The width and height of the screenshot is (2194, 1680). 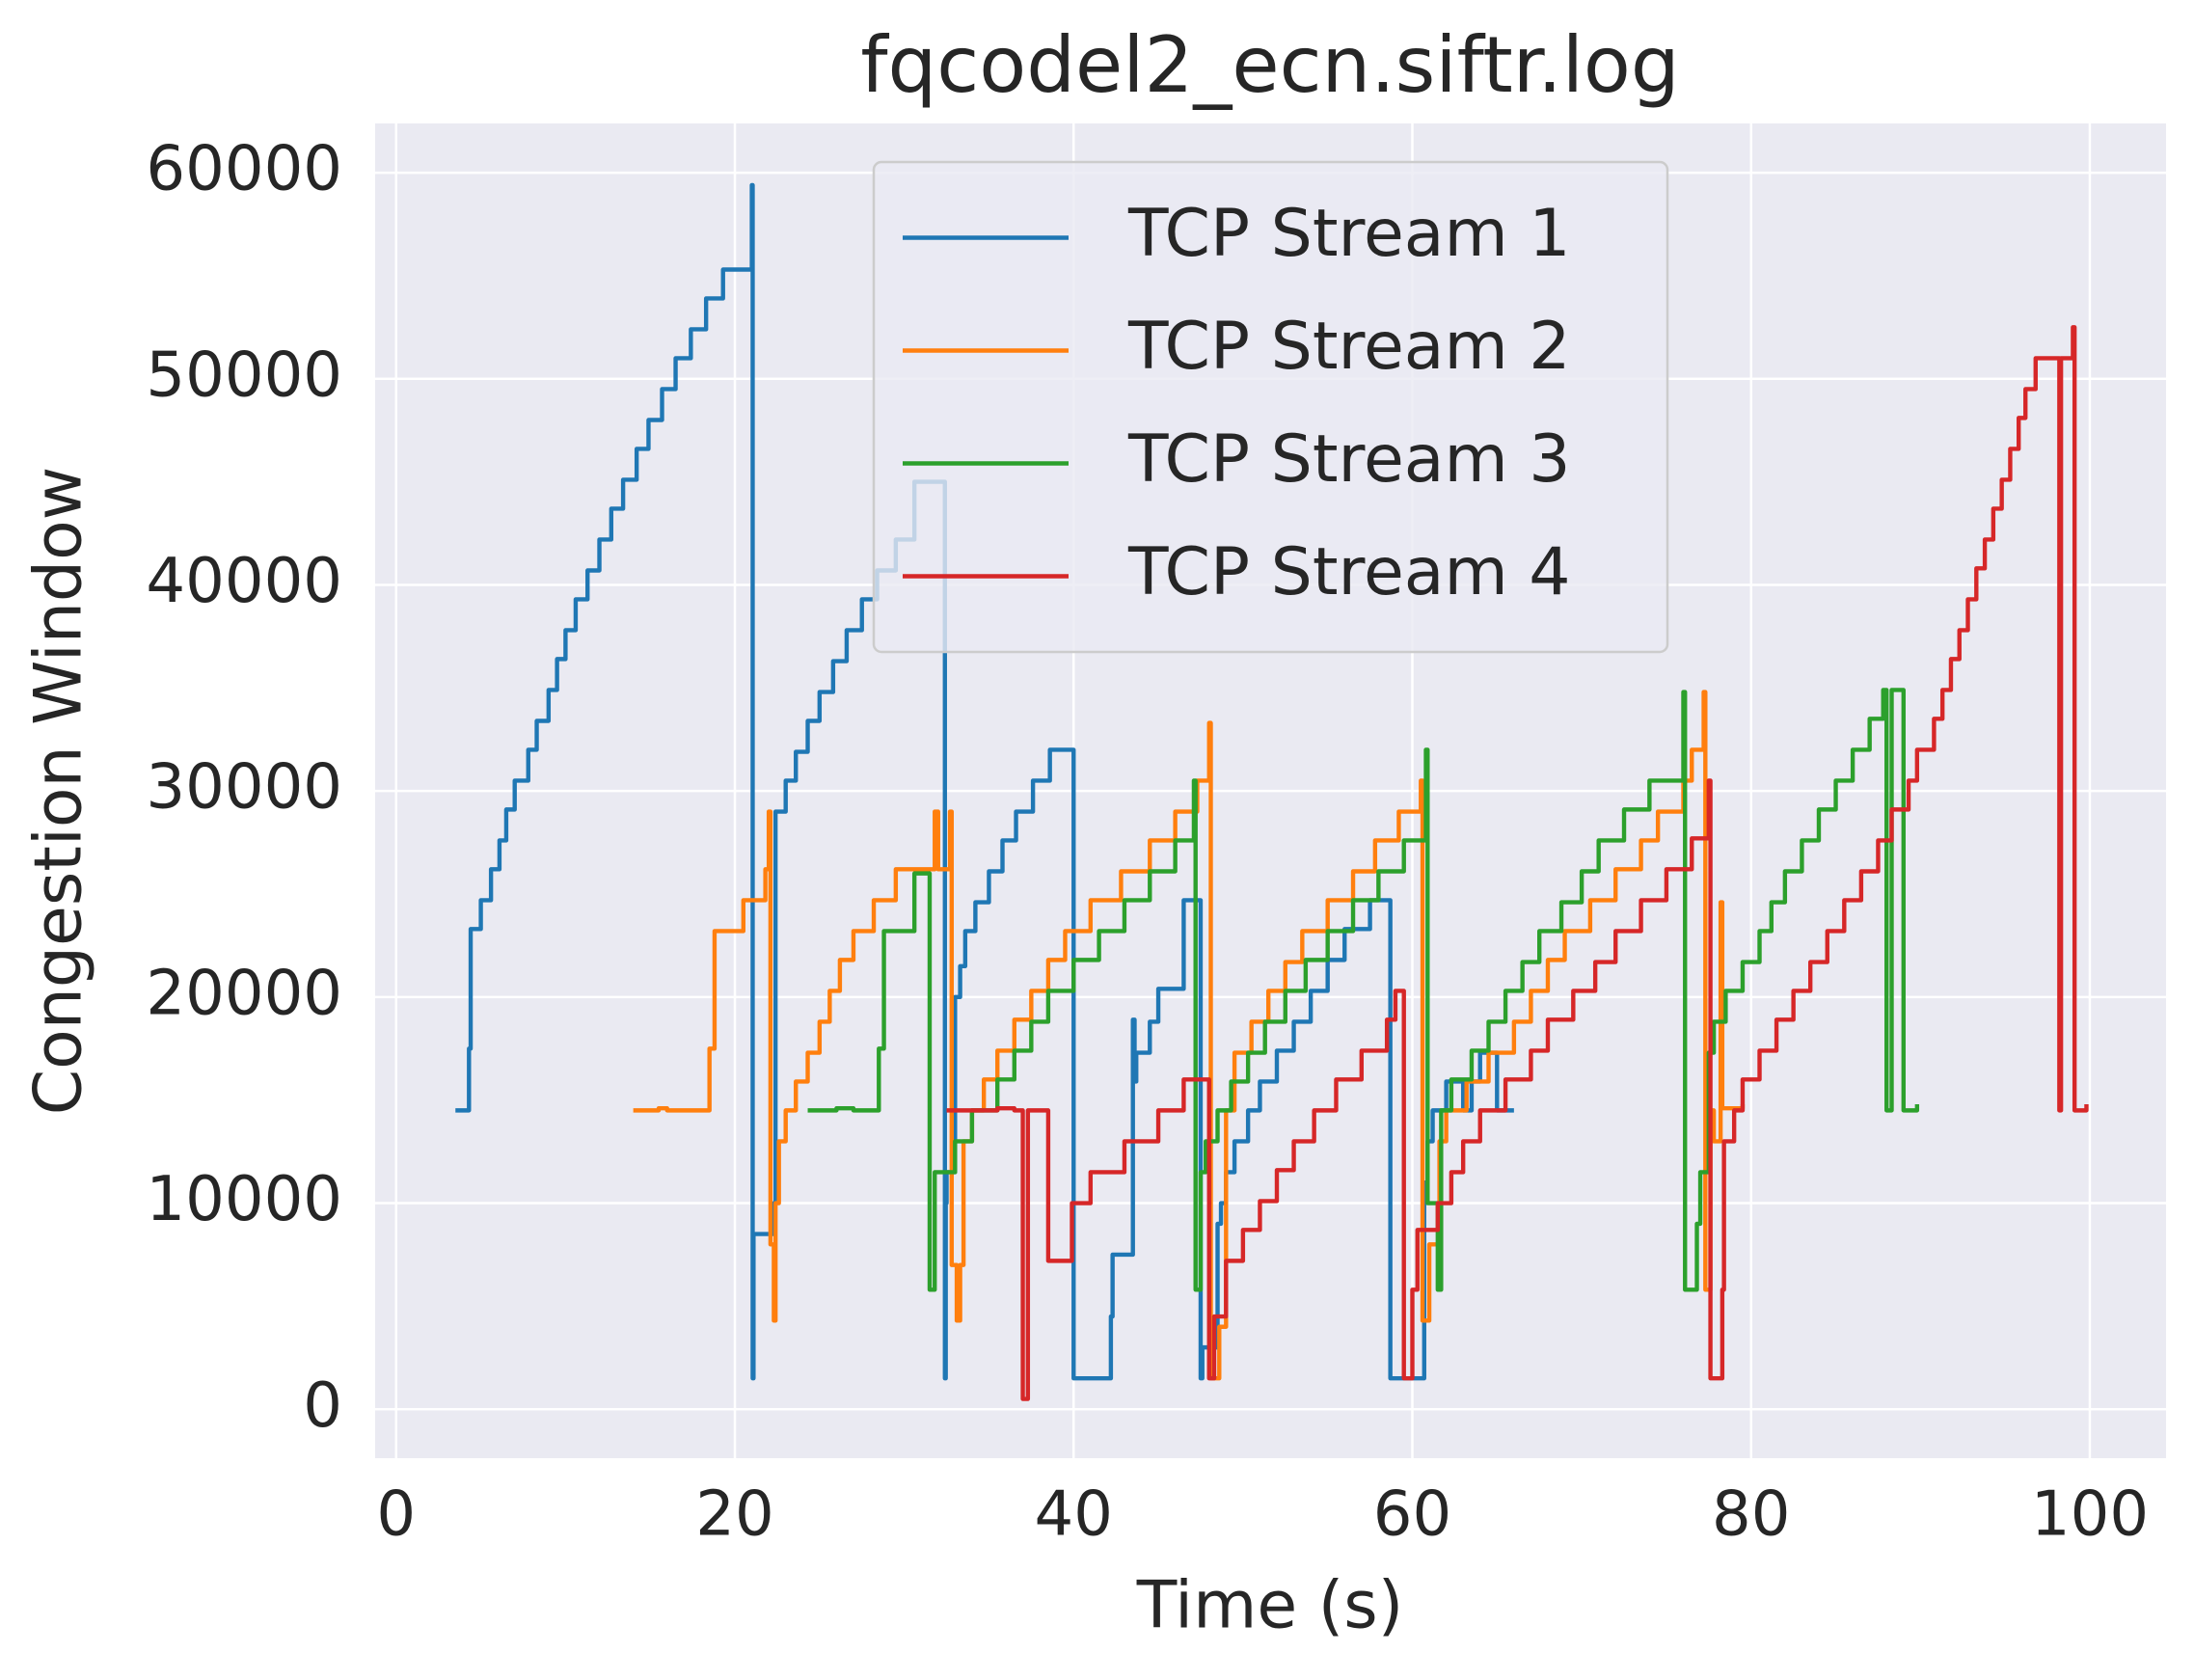 What do you see at coordinates (1349, 234) in the screenshot?
I see `legend-label: TCP Stream 1` at bounding box center [1349, 234].